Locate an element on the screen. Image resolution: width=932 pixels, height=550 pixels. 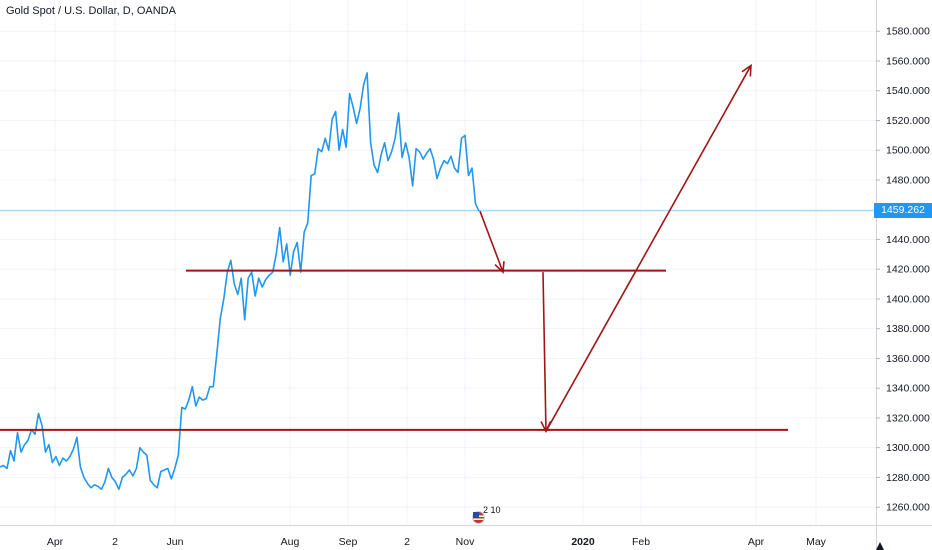
x-tick-label: Nov is located at coordinates (465, 542).